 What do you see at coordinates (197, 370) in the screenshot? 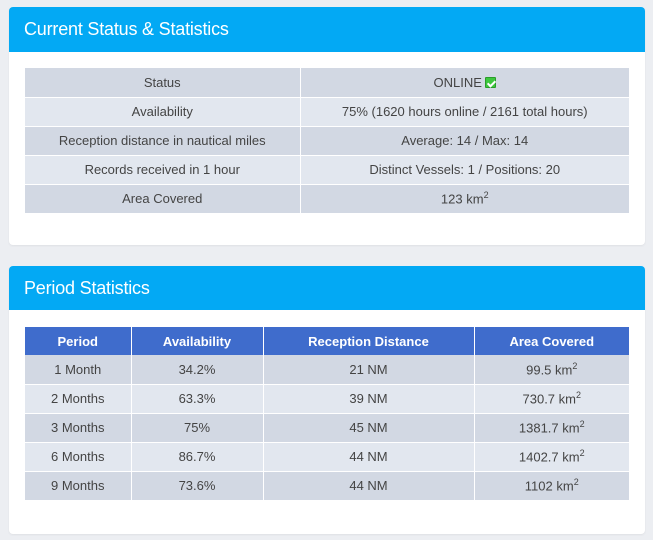
I see `availability-cell: 34.2%` at bounding box center [197, 370].